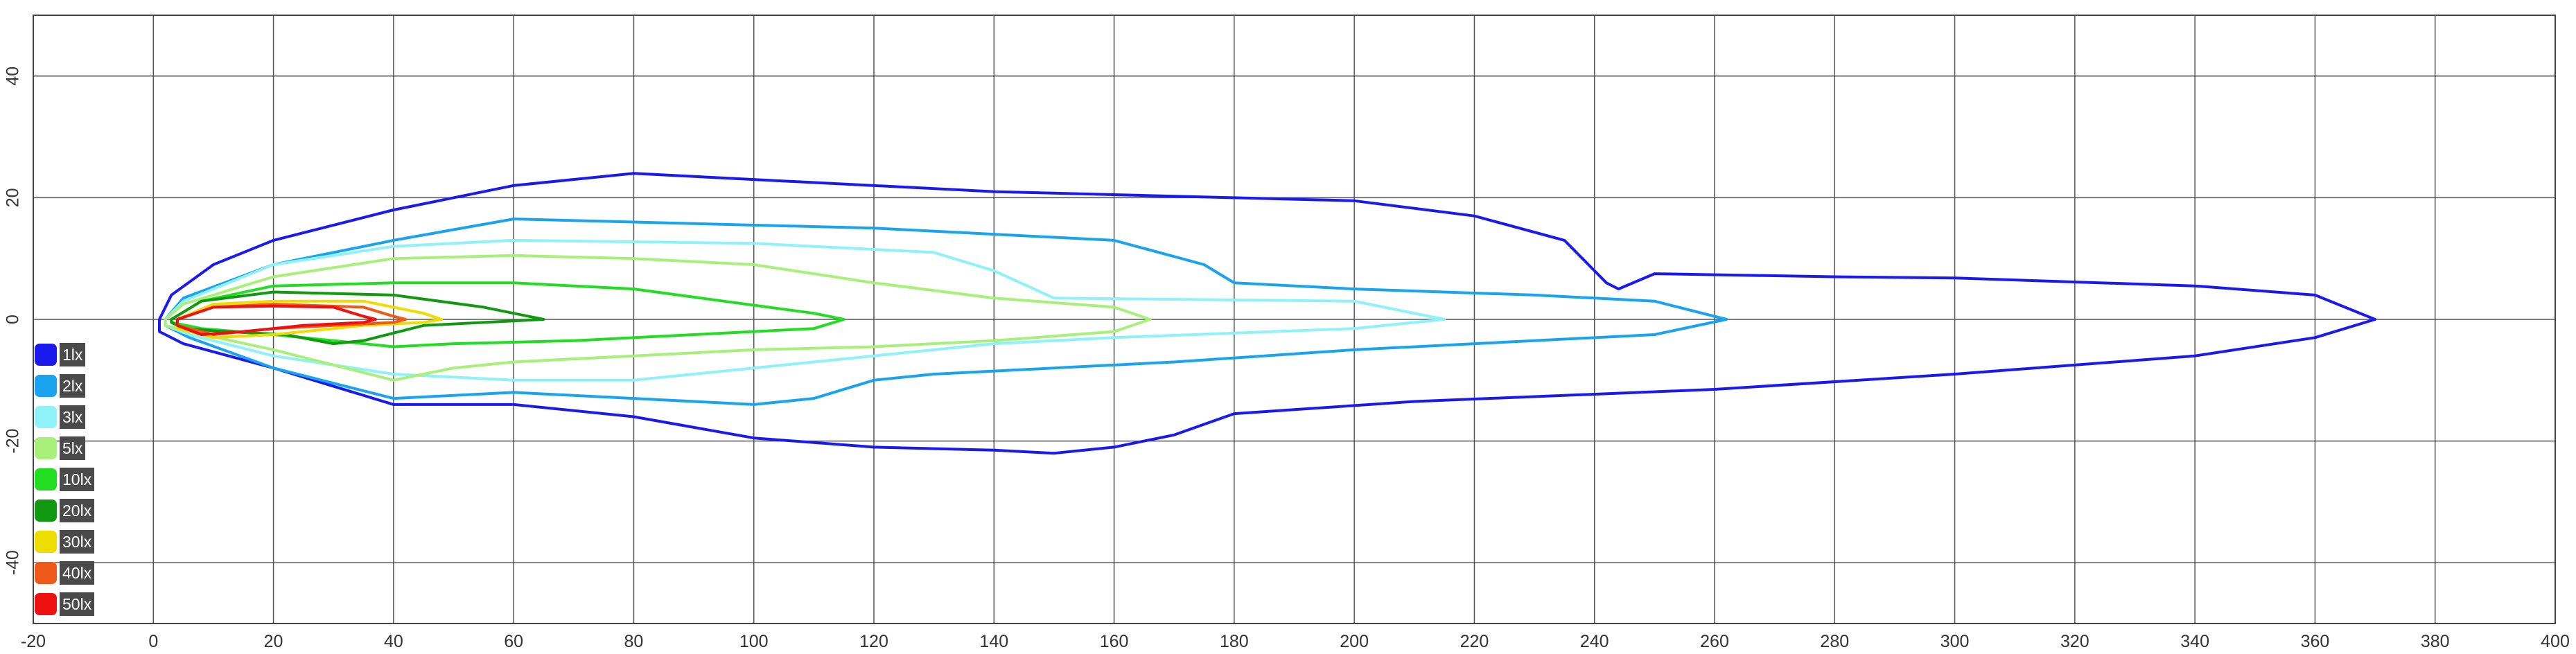 Image resolution: width=2576 pixels, height=654 pixels. Describe the element at coordinates (1594, 641) in the screenshot. I see `x-tick-label: 240` at that location.